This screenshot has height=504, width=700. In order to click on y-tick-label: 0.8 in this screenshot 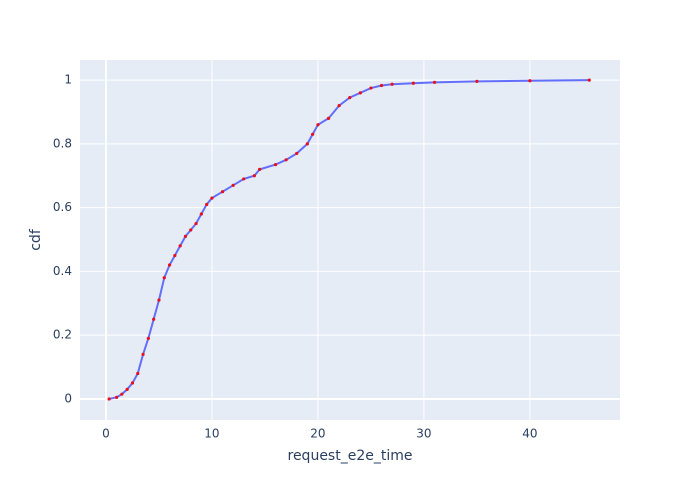, I will do `click(62, 143)`.